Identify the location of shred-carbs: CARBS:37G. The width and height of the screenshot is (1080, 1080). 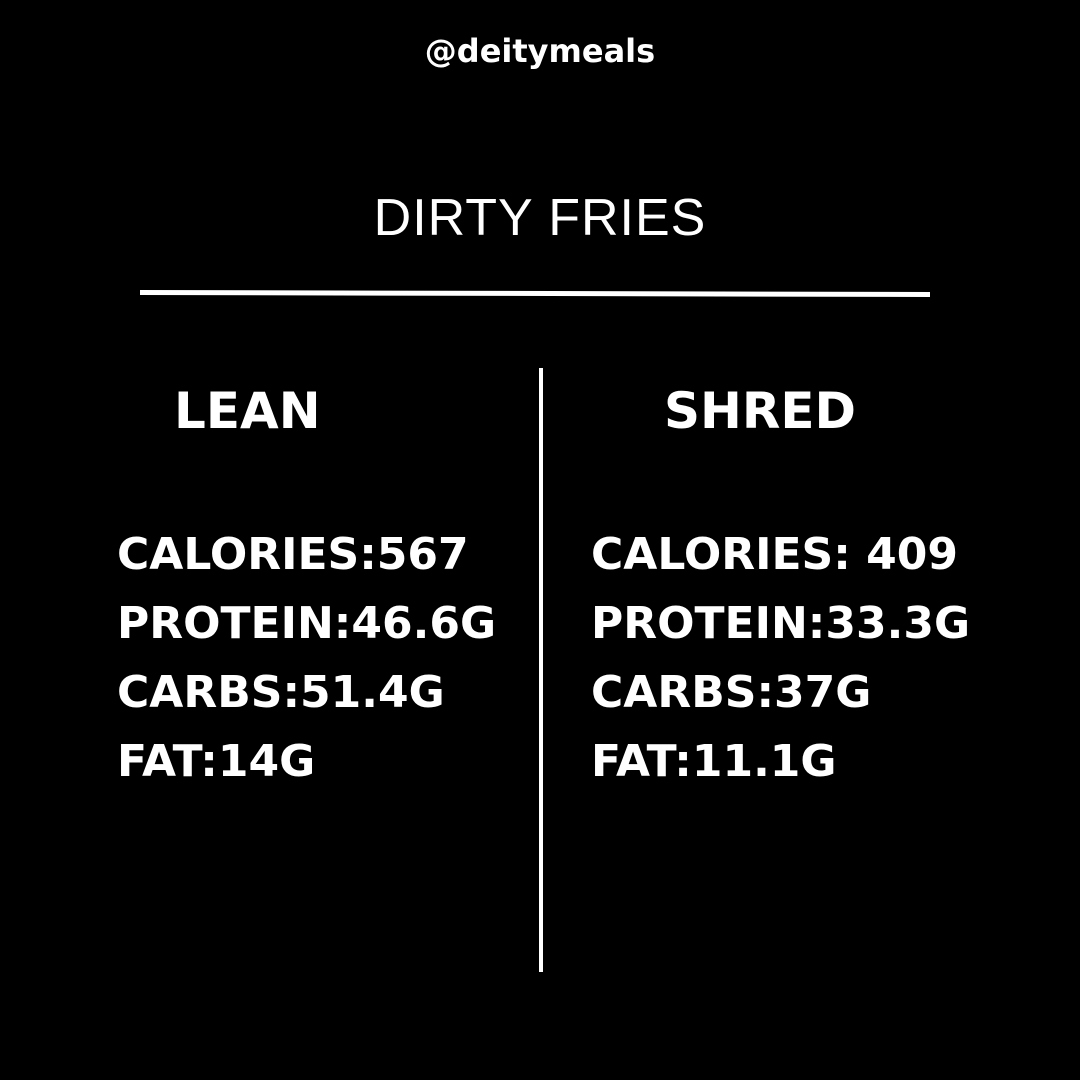
(731, 692).